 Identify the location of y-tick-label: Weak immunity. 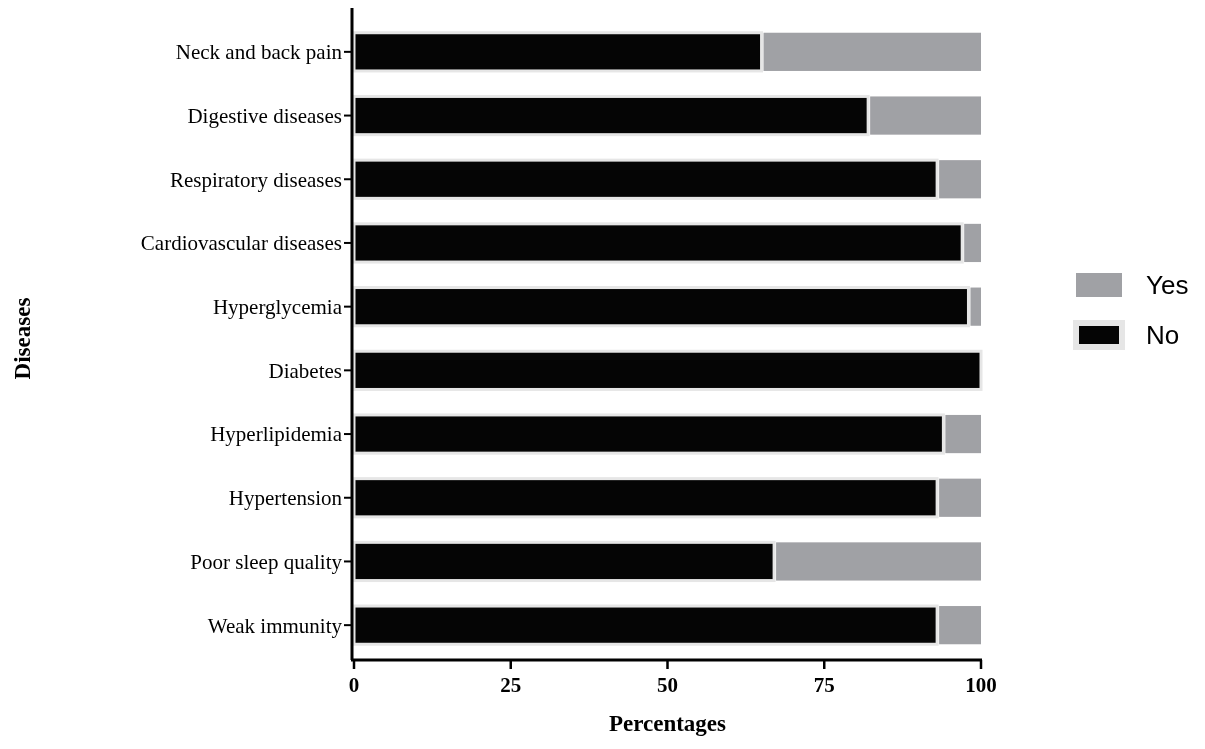
(275, 625).